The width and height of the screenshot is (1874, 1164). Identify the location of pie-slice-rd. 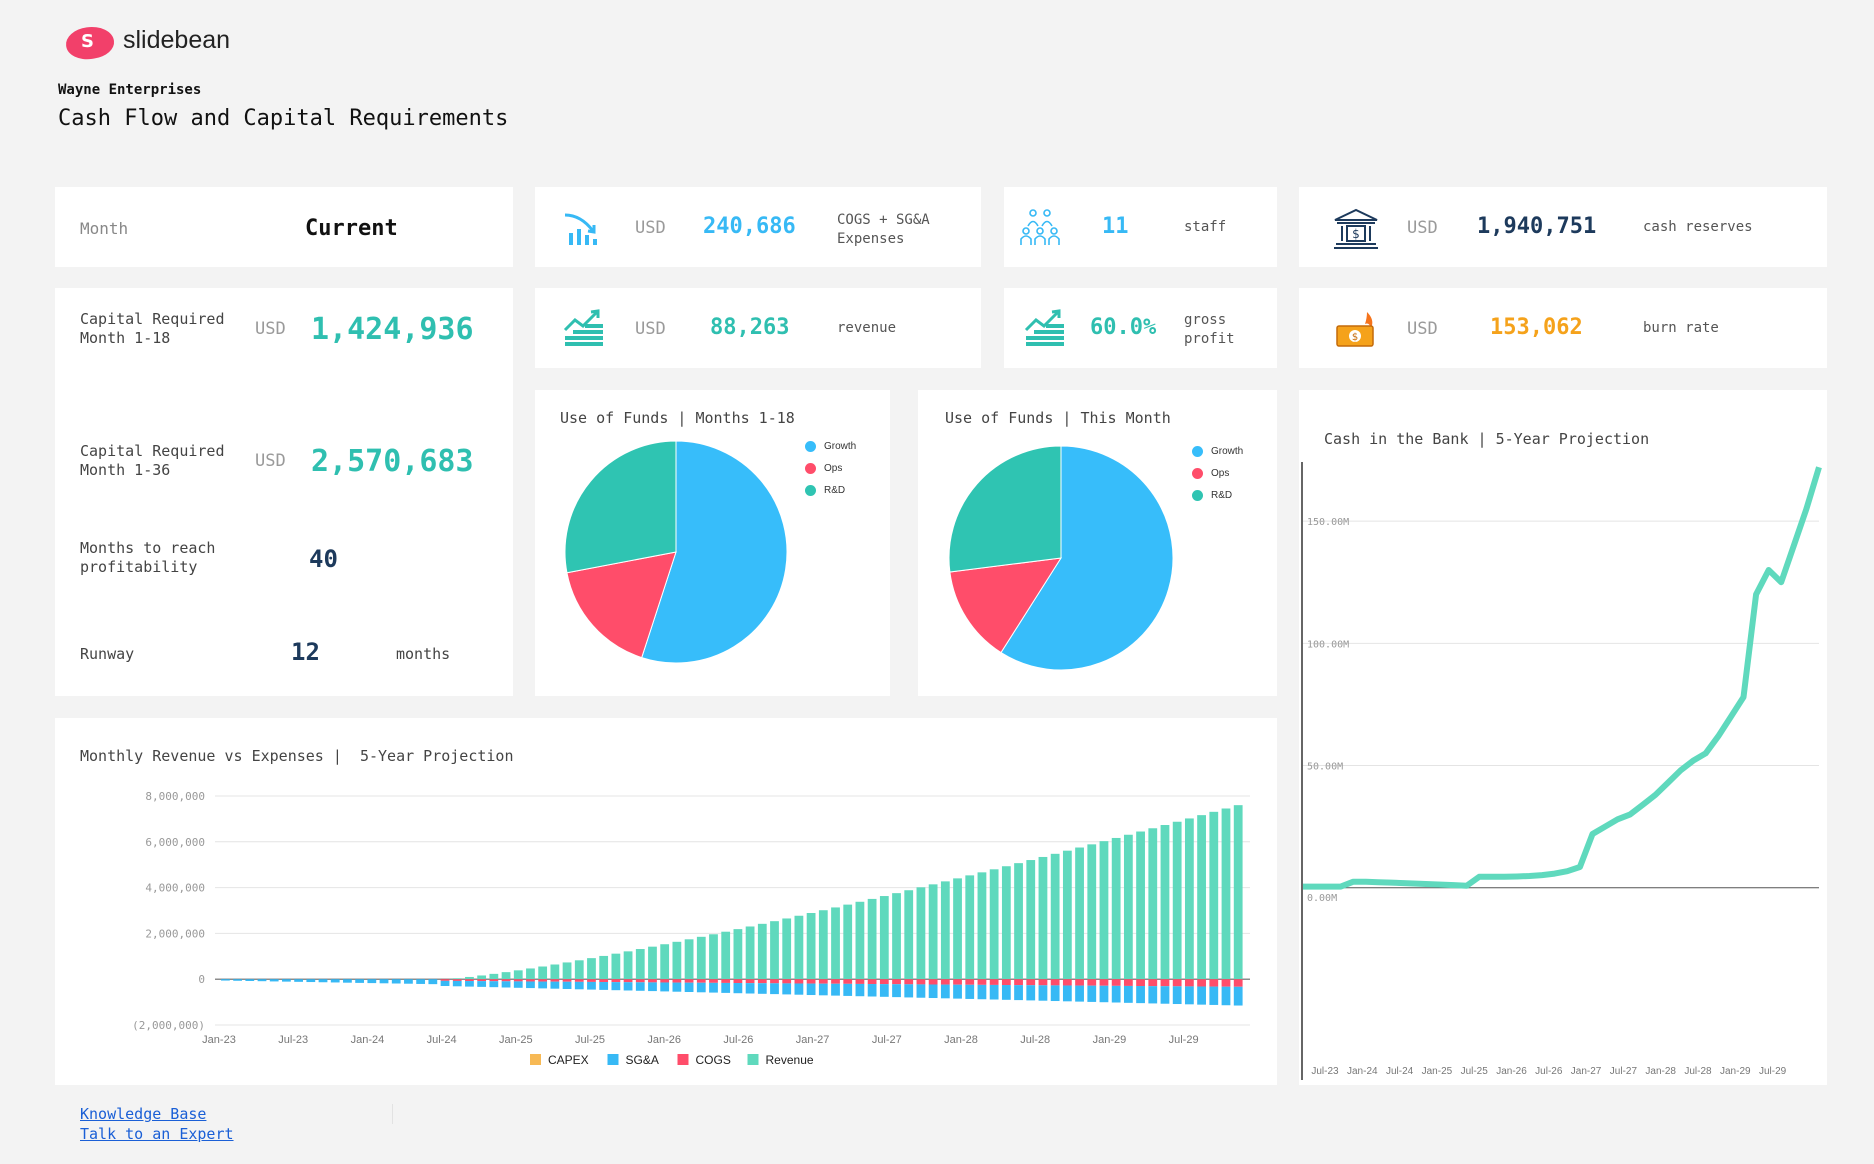
(620, 507).